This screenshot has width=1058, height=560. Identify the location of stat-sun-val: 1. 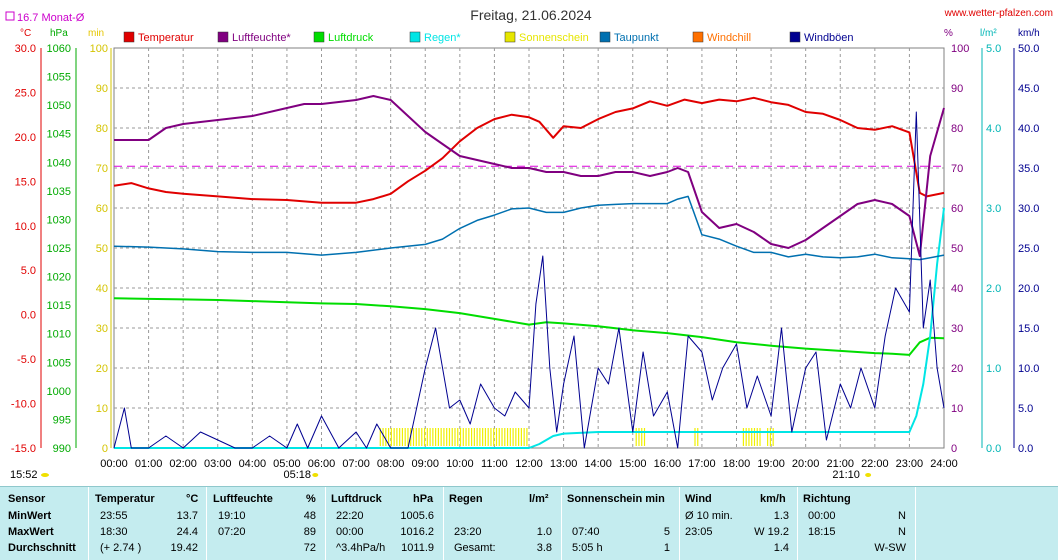
(666, 548).